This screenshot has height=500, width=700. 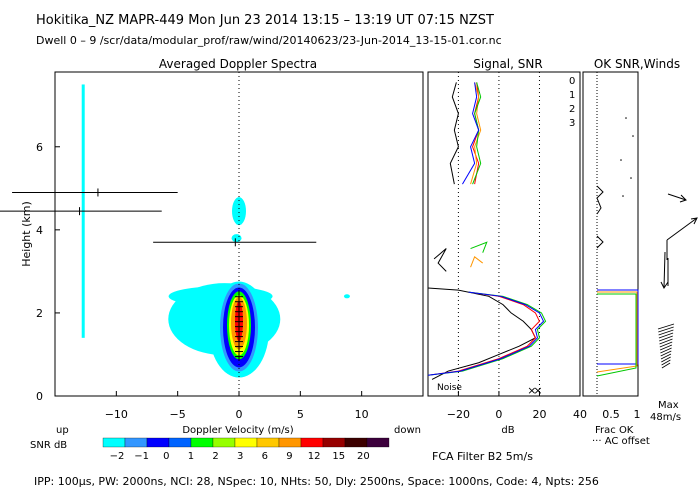 I want to click on frac-ok-label: Frac OK, so click(x=614, y=430).